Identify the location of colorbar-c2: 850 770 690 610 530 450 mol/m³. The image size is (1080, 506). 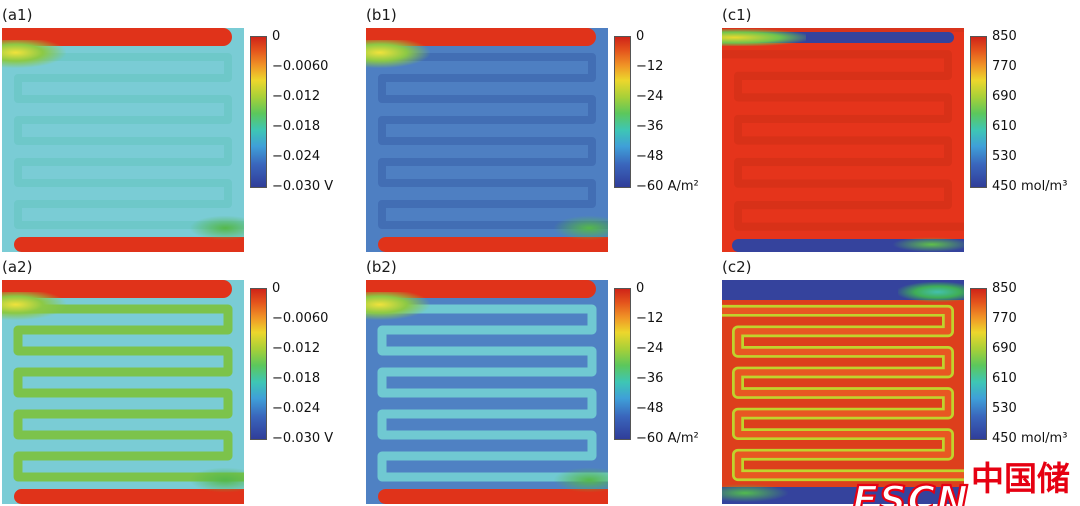
(1018, 362).